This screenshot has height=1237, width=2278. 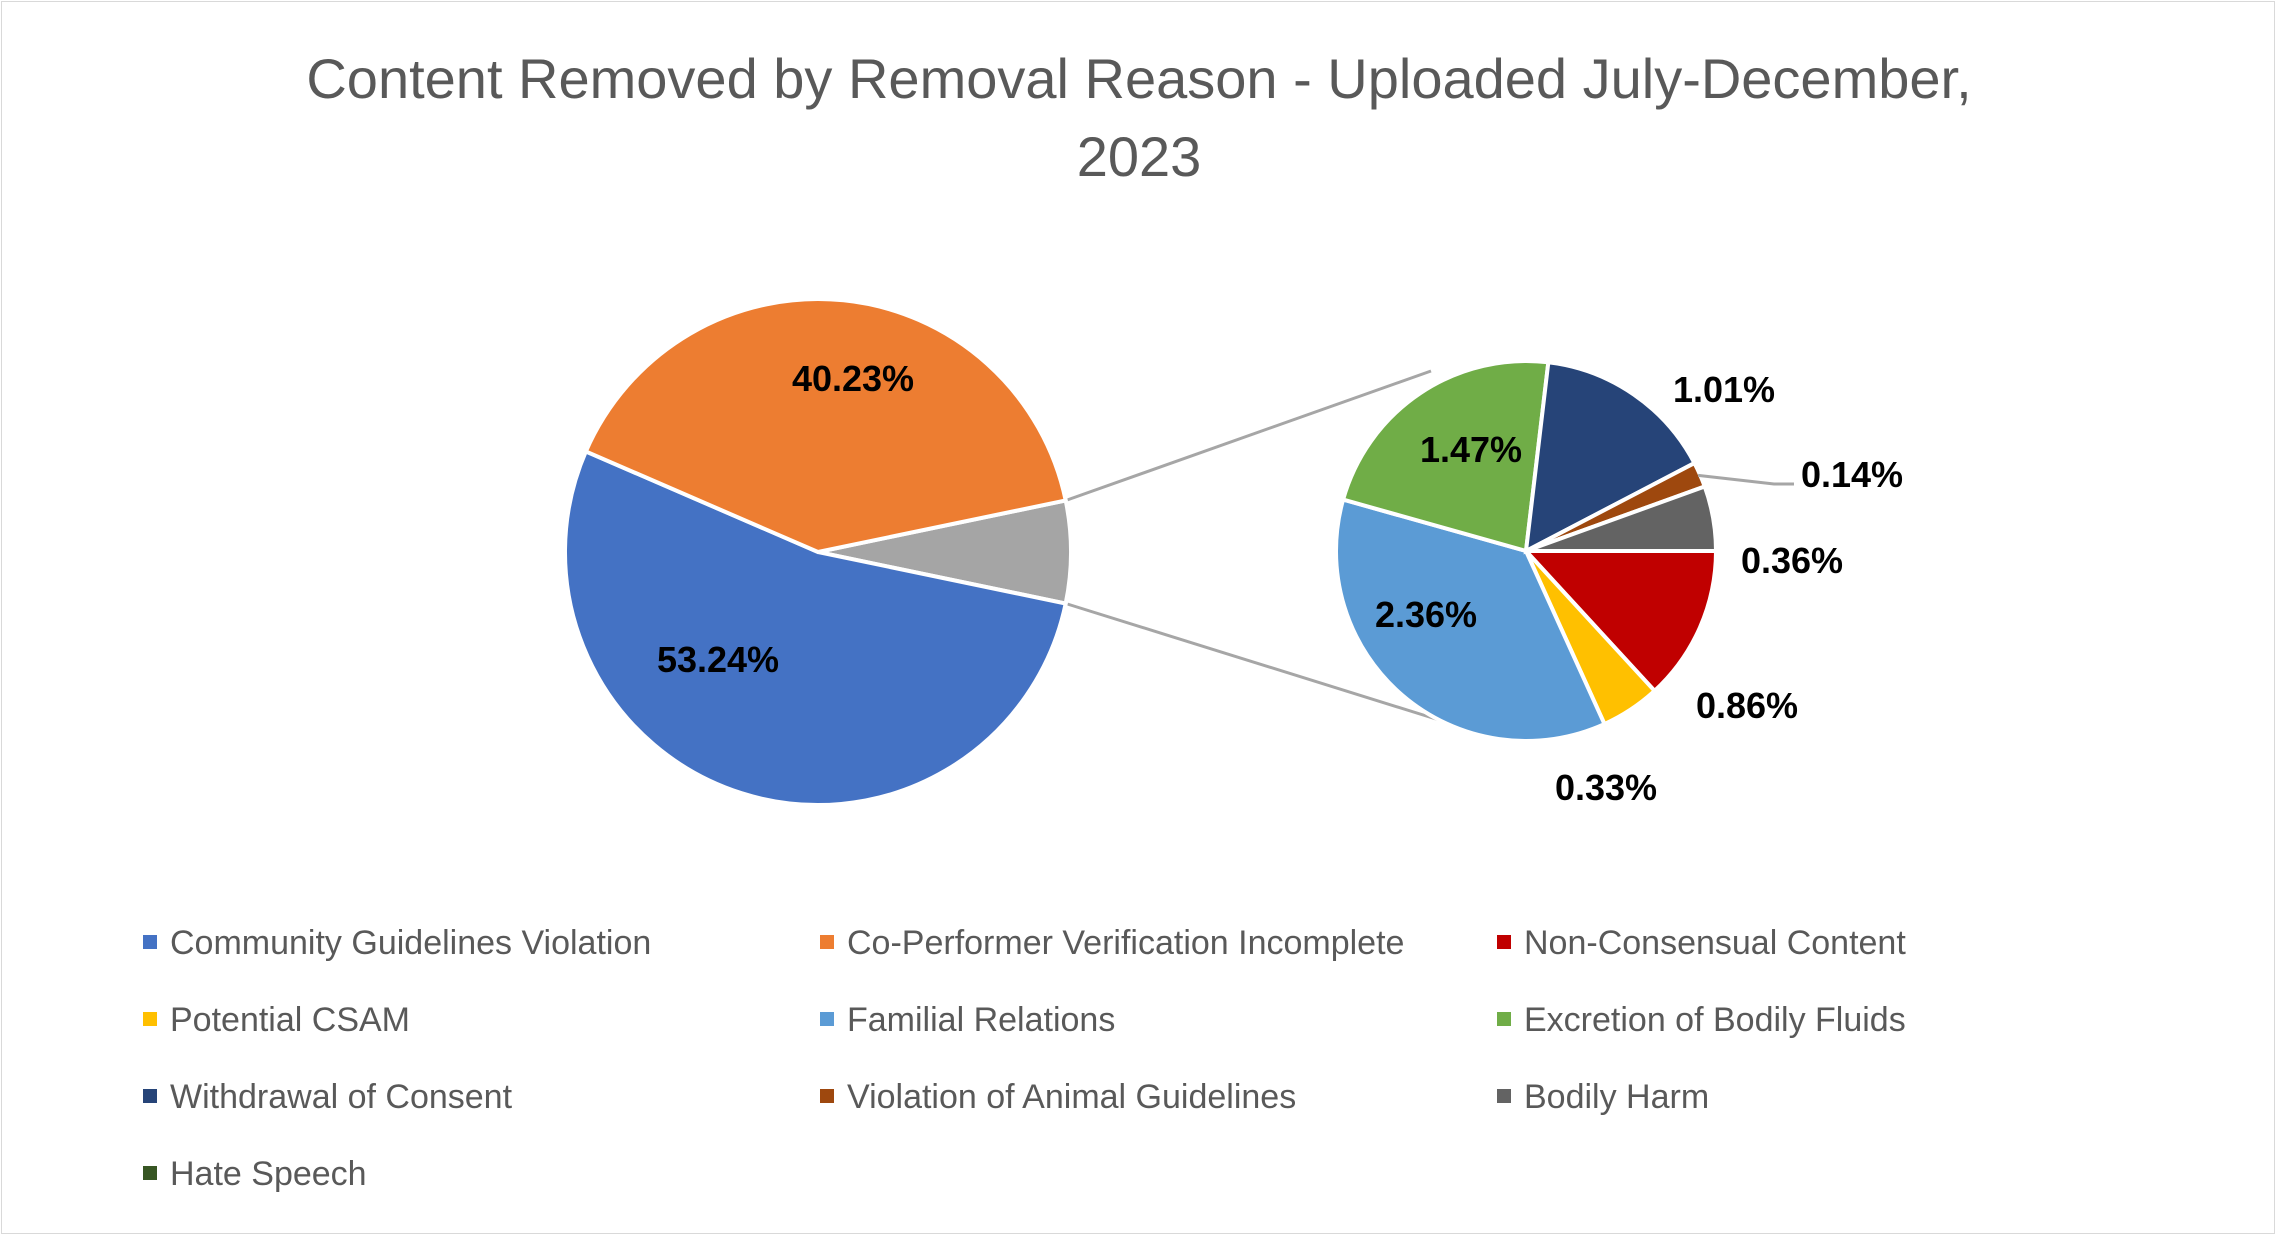 I want to click on connector-line-bottom, so click(x=1259, y=664).